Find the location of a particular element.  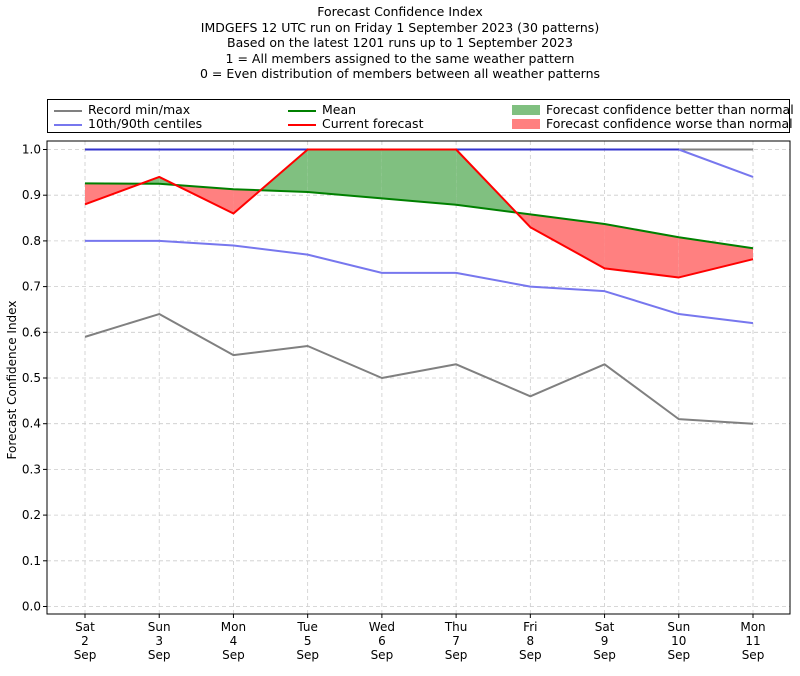

x-tick-label: Mon 11 Sep is located at coordinates (752, 641).